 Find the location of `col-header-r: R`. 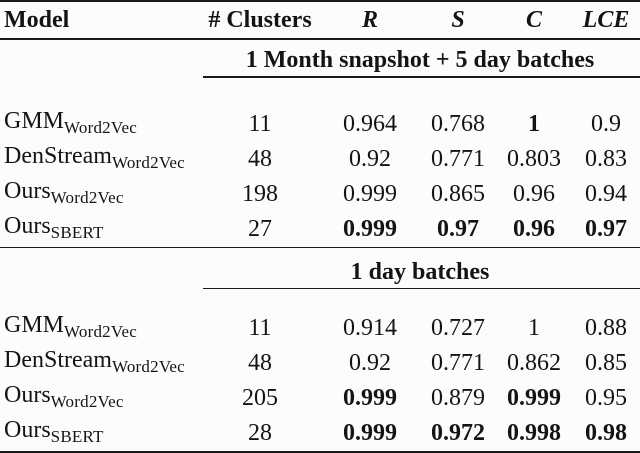

col-header-r: R is located at coordinates (369, 20).